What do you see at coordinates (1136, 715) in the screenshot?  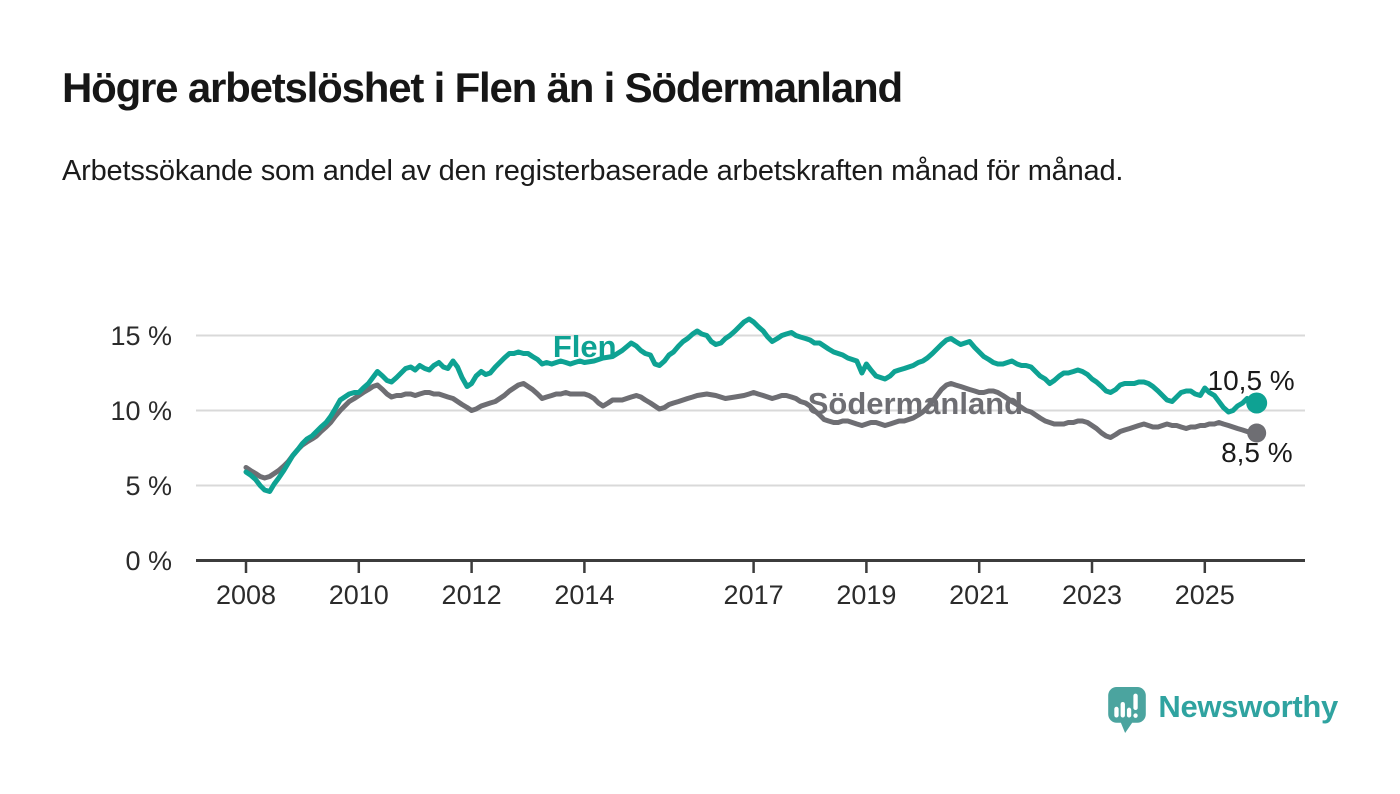 I see `logo-exclamation-dot` at bounding box center [1136, 715].